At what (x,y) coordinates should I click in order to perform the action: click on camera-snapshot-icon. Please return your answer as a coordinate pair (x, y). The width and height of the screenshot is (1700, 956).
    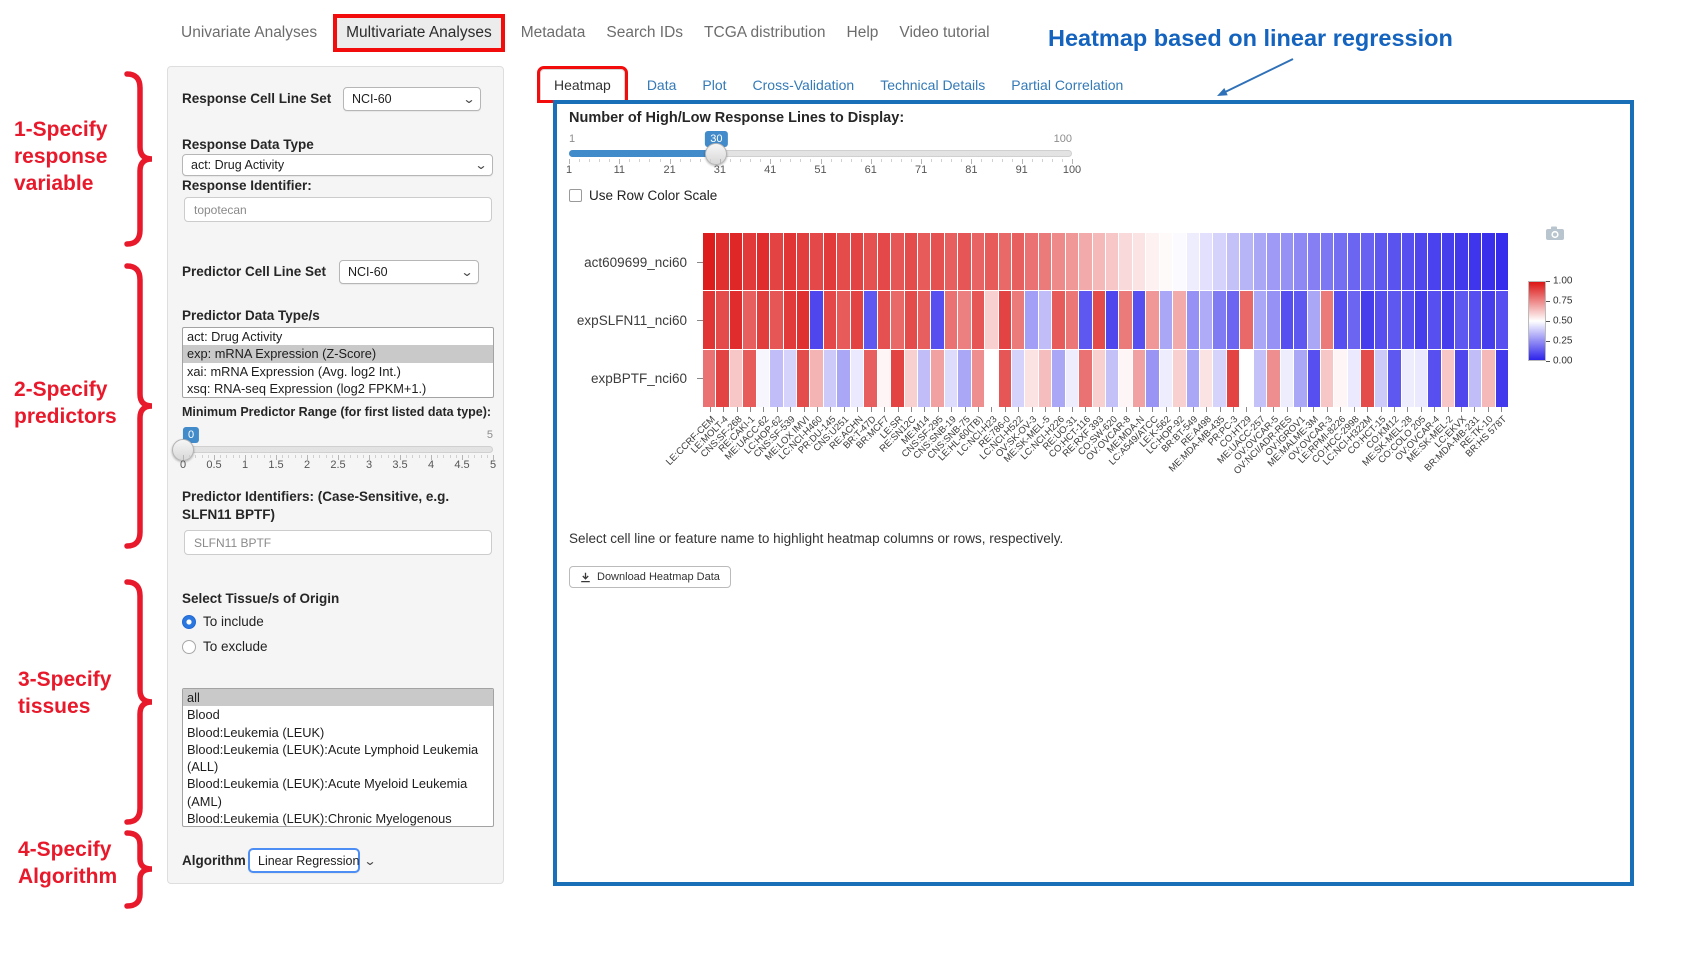
    Looking at the image, I should click on (1555, 233).